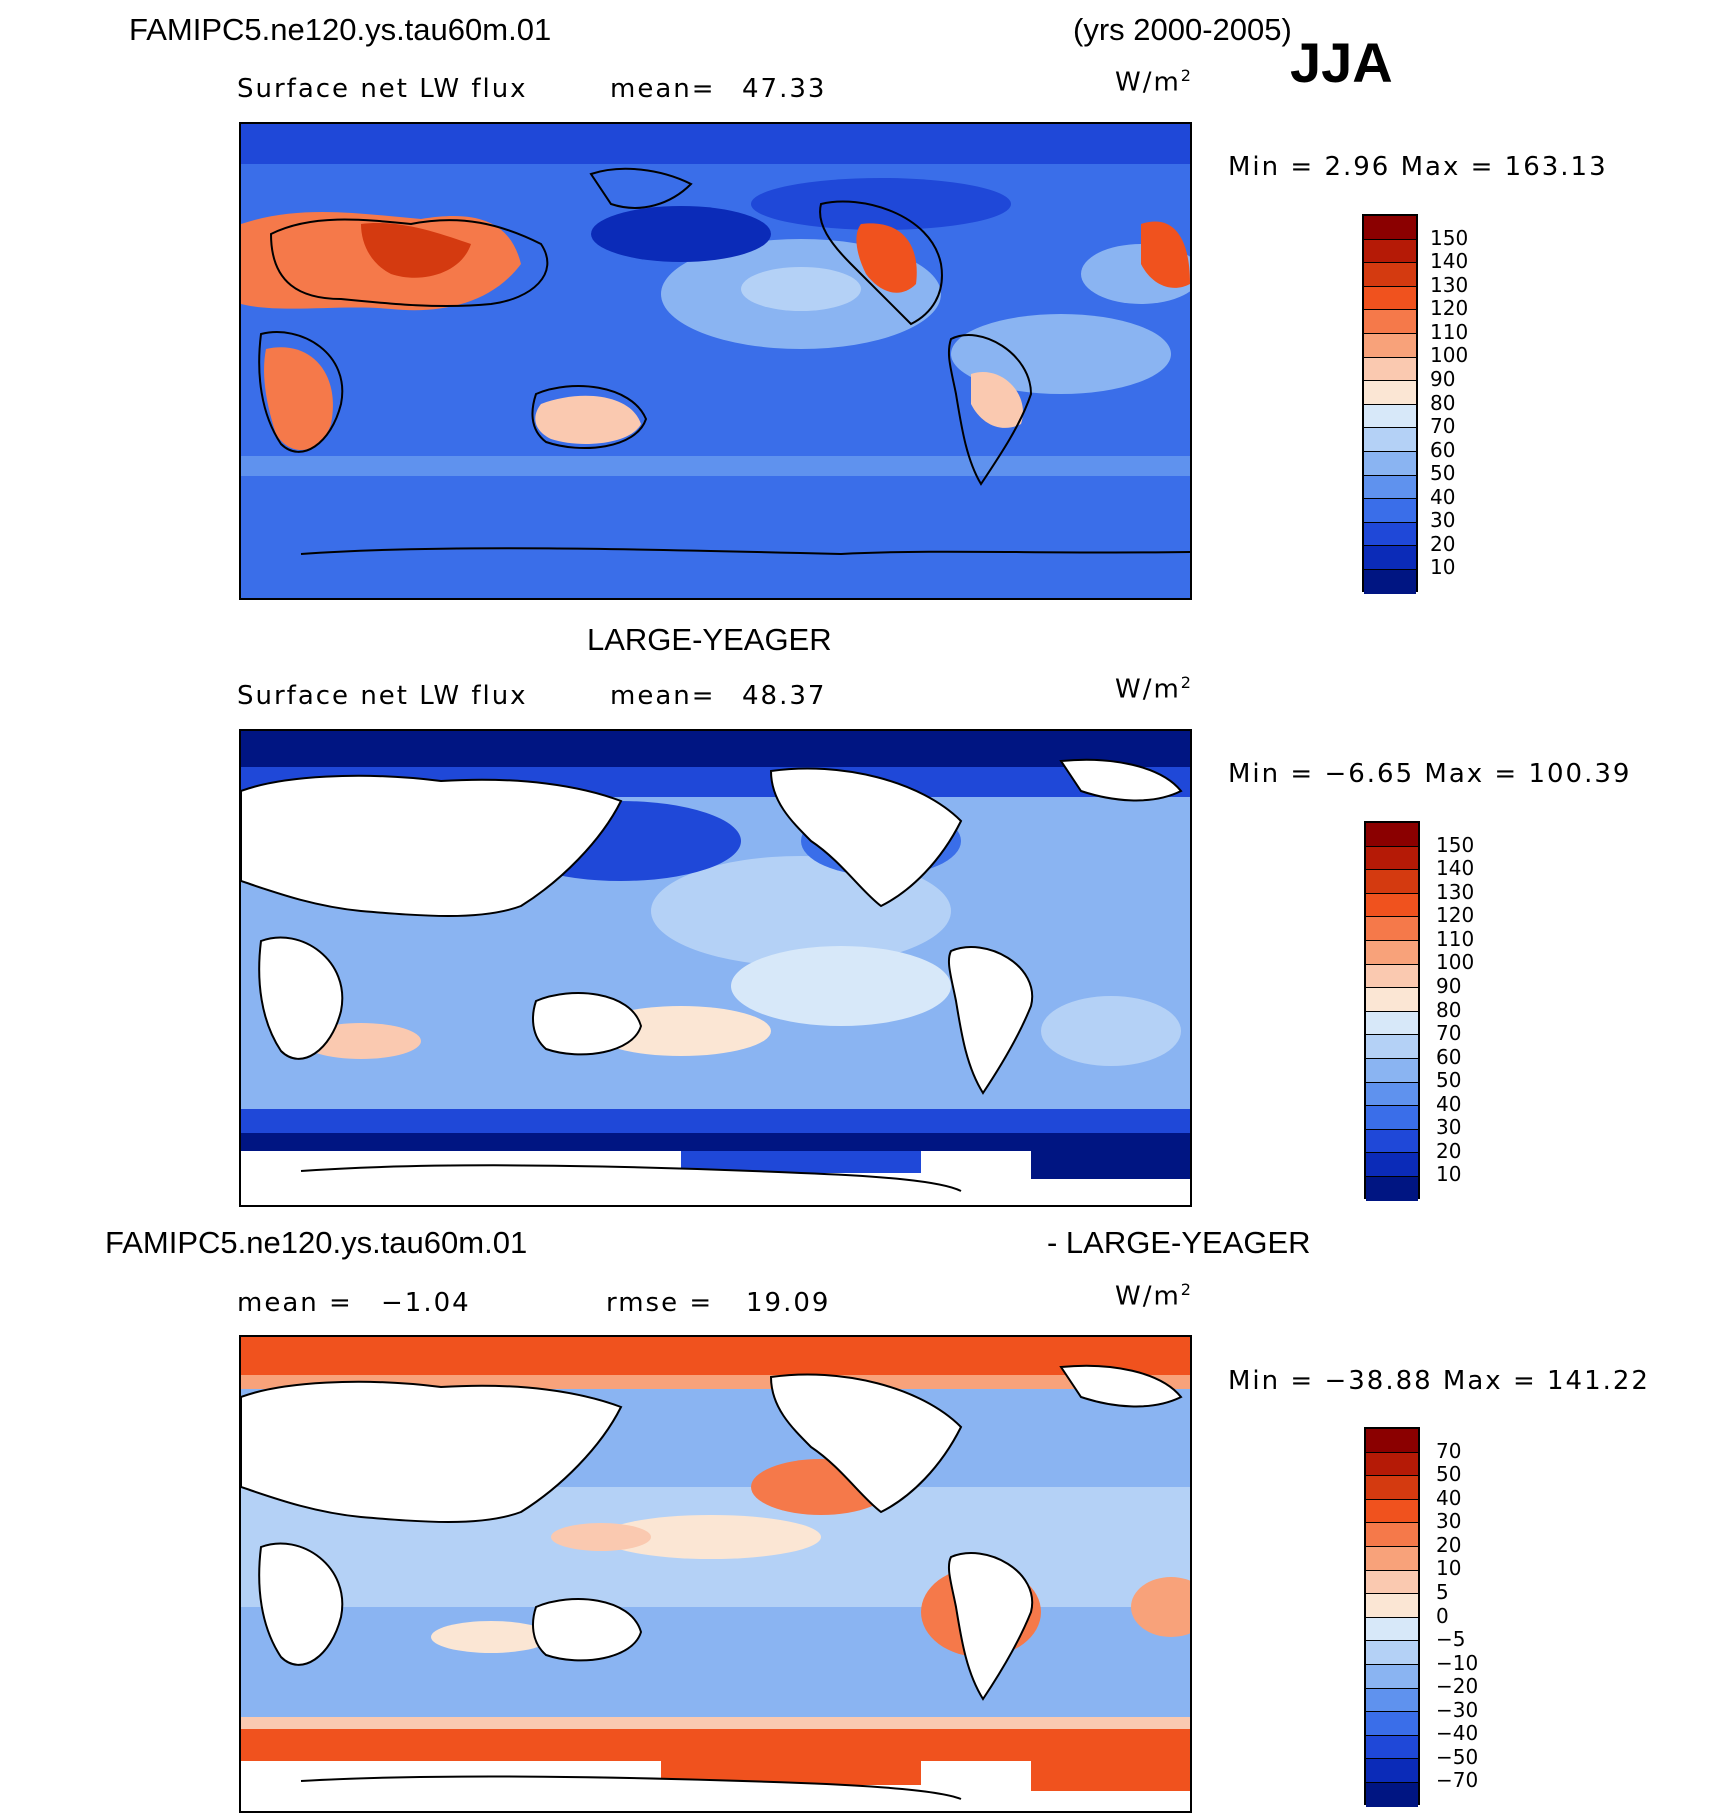  What do you see at coordinates (1457, 1733) in the screenshot?
I see `panel3-cbar-label: −40` at bounding box center [1457, 1733].